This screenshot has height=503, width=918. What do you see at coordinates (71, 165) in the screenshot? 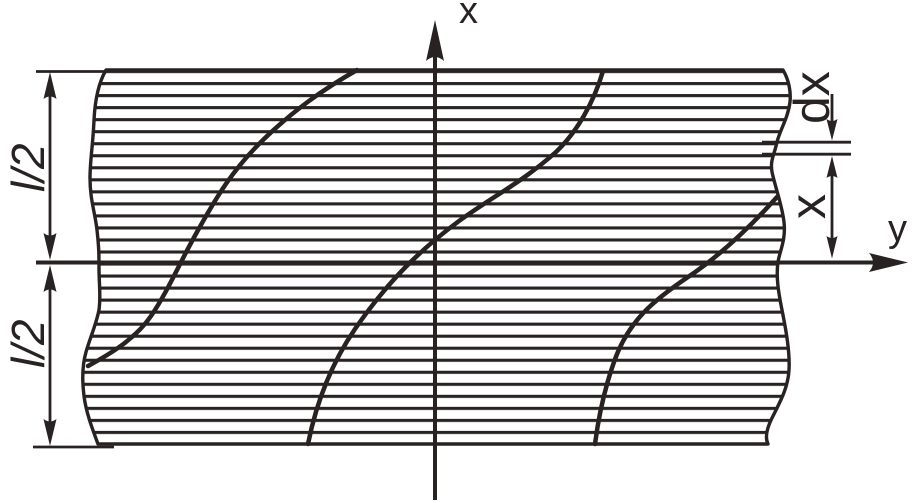
I see `dim-upper-half` at bounding box center [71, 165].